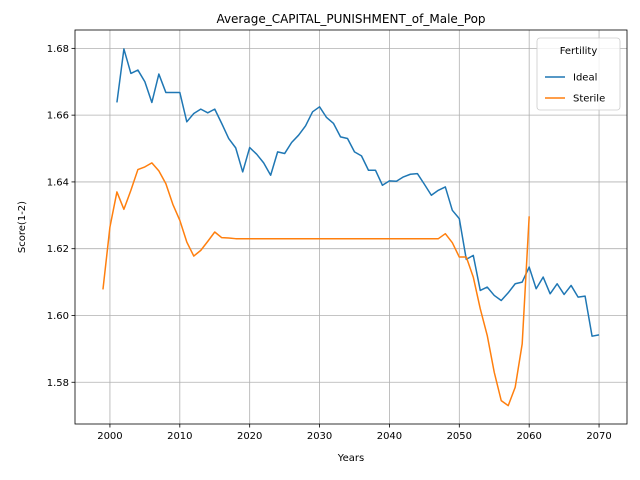 Image resolution: width=640 pixels, height=480 pixels. Describe the element at coordinates (389, 436) in the screenshot. I see `x-tick-label: 2040` at that location.